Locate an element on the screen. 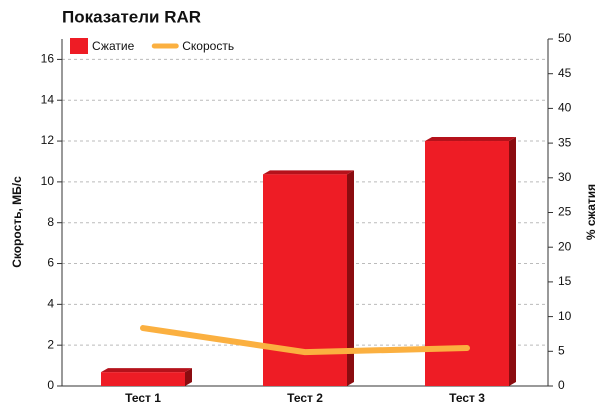  y2-tick-label: 35 is located at coordinates (565, 142).